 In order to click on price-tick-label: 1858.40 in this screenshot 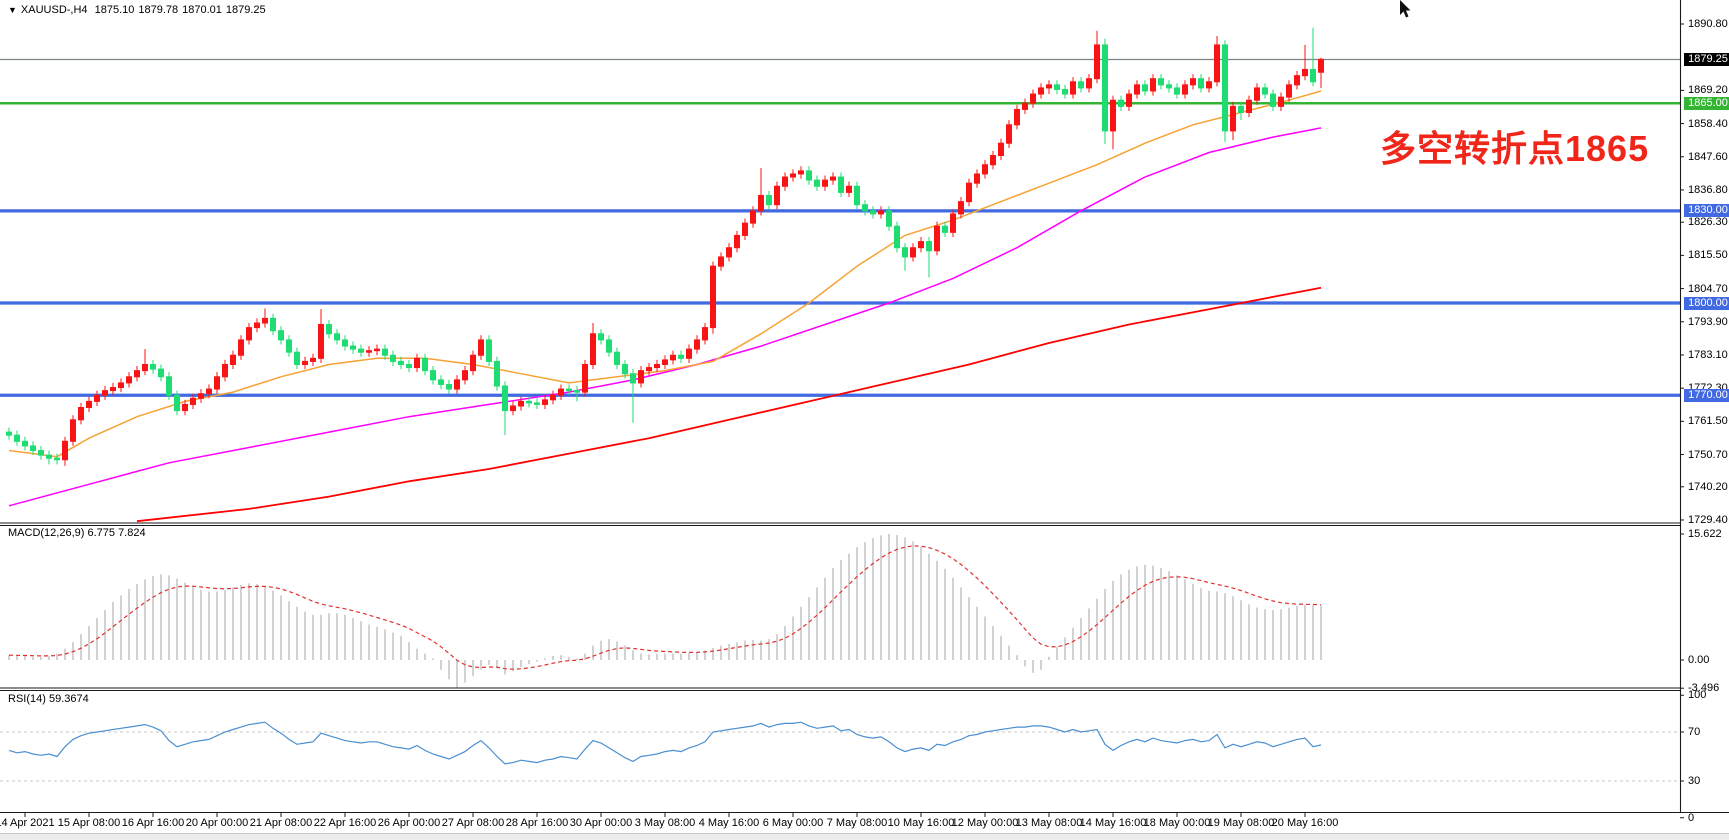, I will do `click(1708, 123)`.